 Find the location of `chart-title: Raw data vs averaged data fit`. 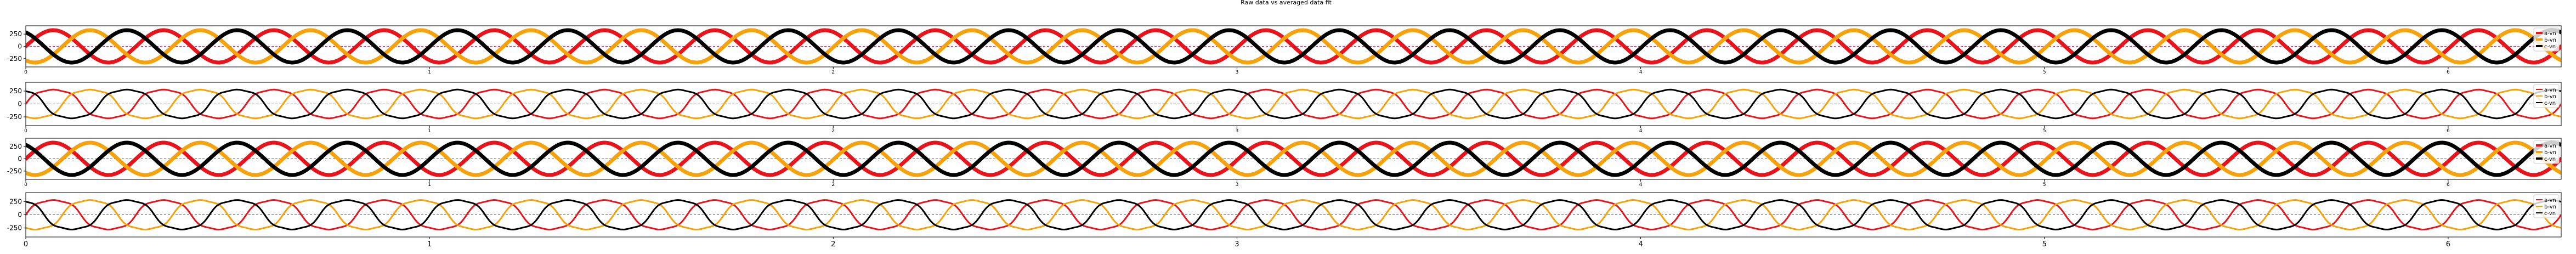

chart-title: Raw data vs averaged data fit is located at coordinates (1286, 3).